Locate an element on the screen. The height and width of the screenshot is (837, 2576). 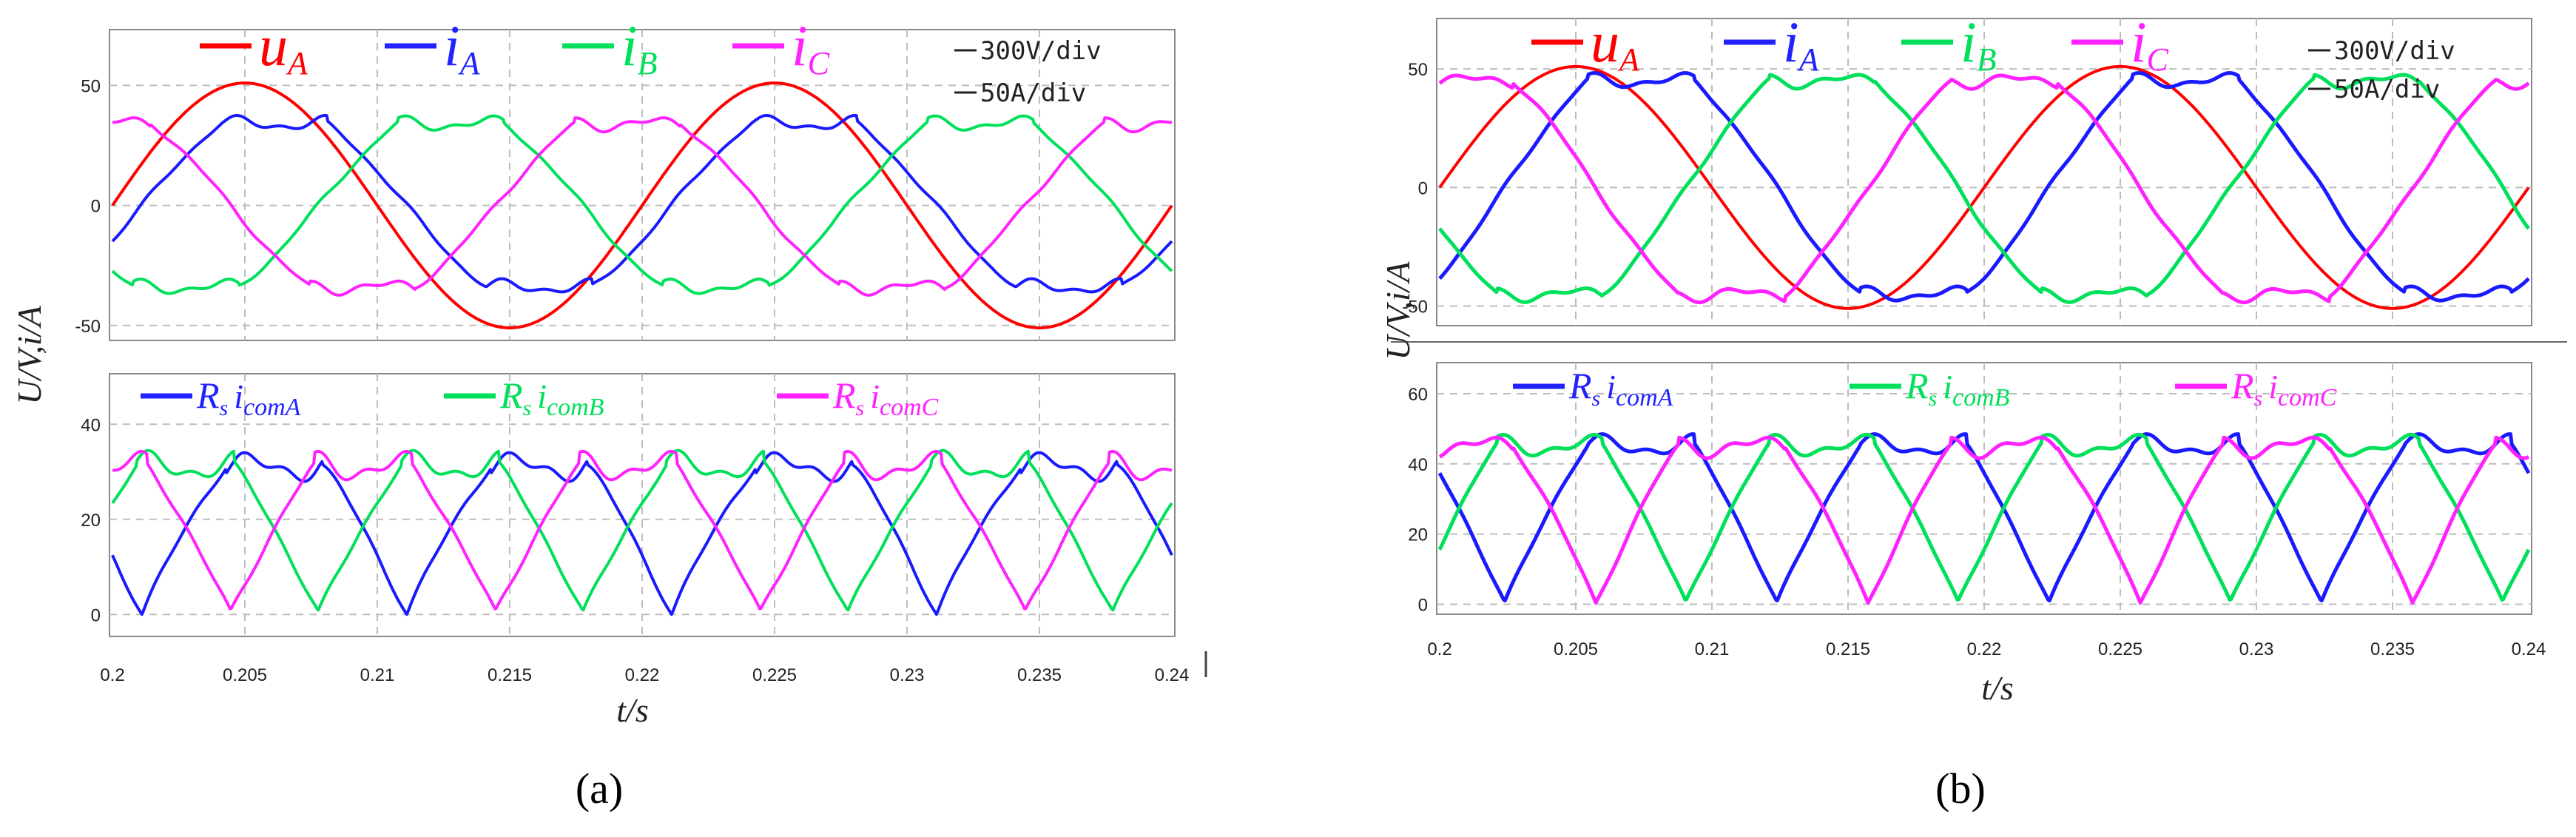
panel-a-top-series is located at coordinates (642, 205).